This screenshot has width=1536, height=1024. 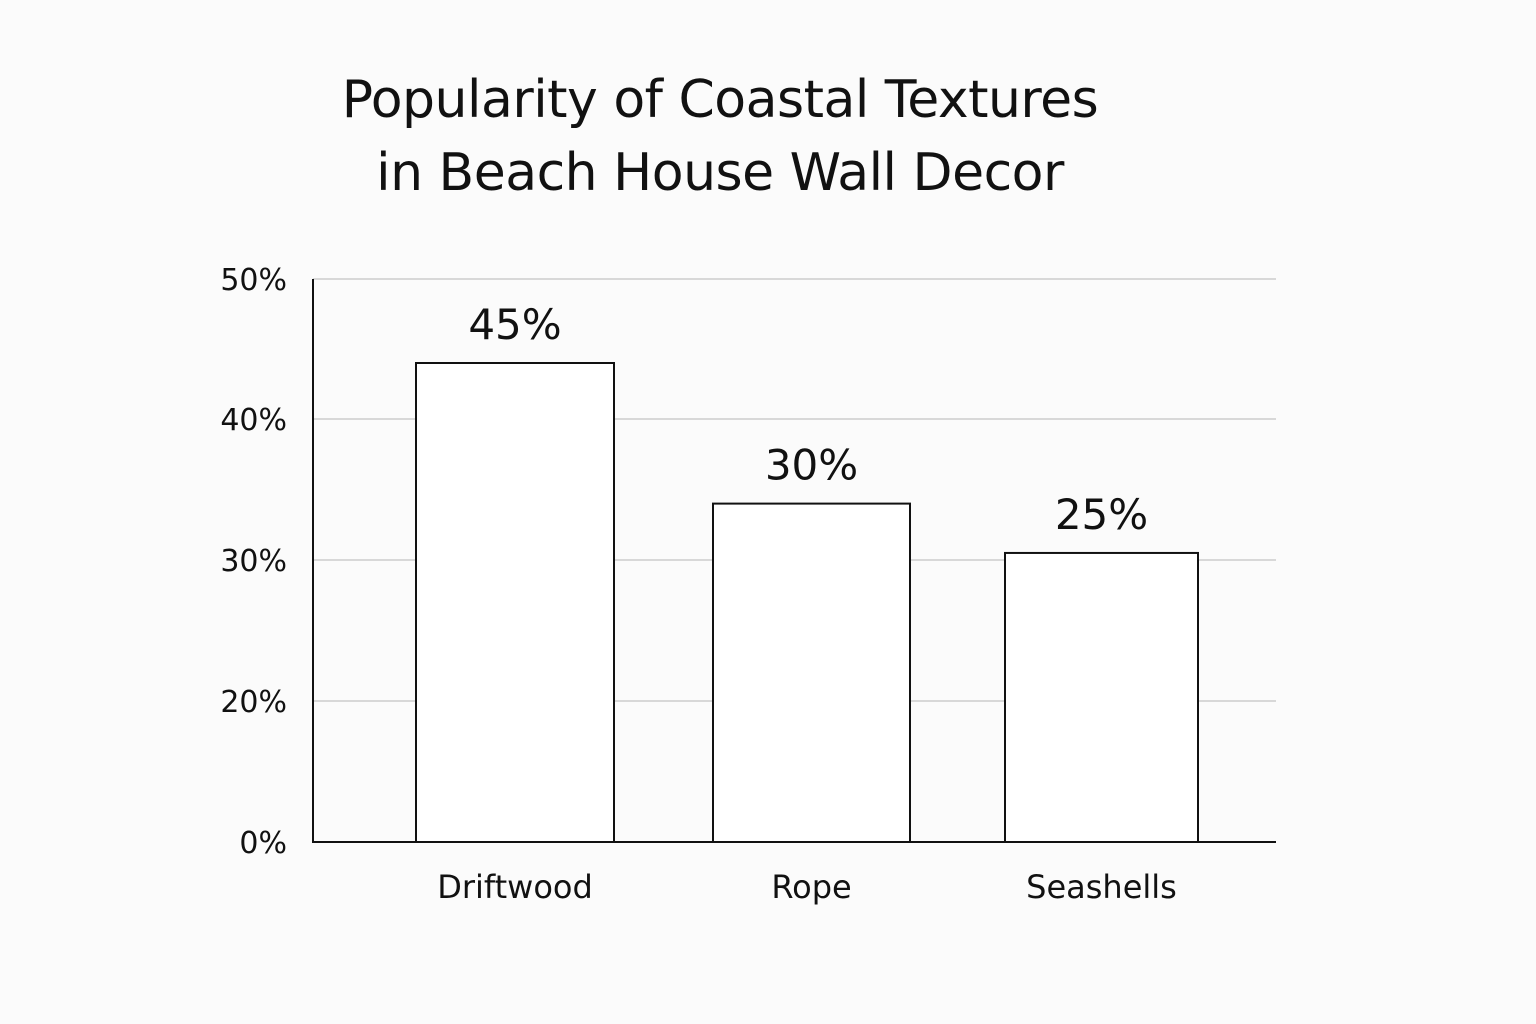 I want to click on y-tick-label: 30%, so click(x=253, y=561).